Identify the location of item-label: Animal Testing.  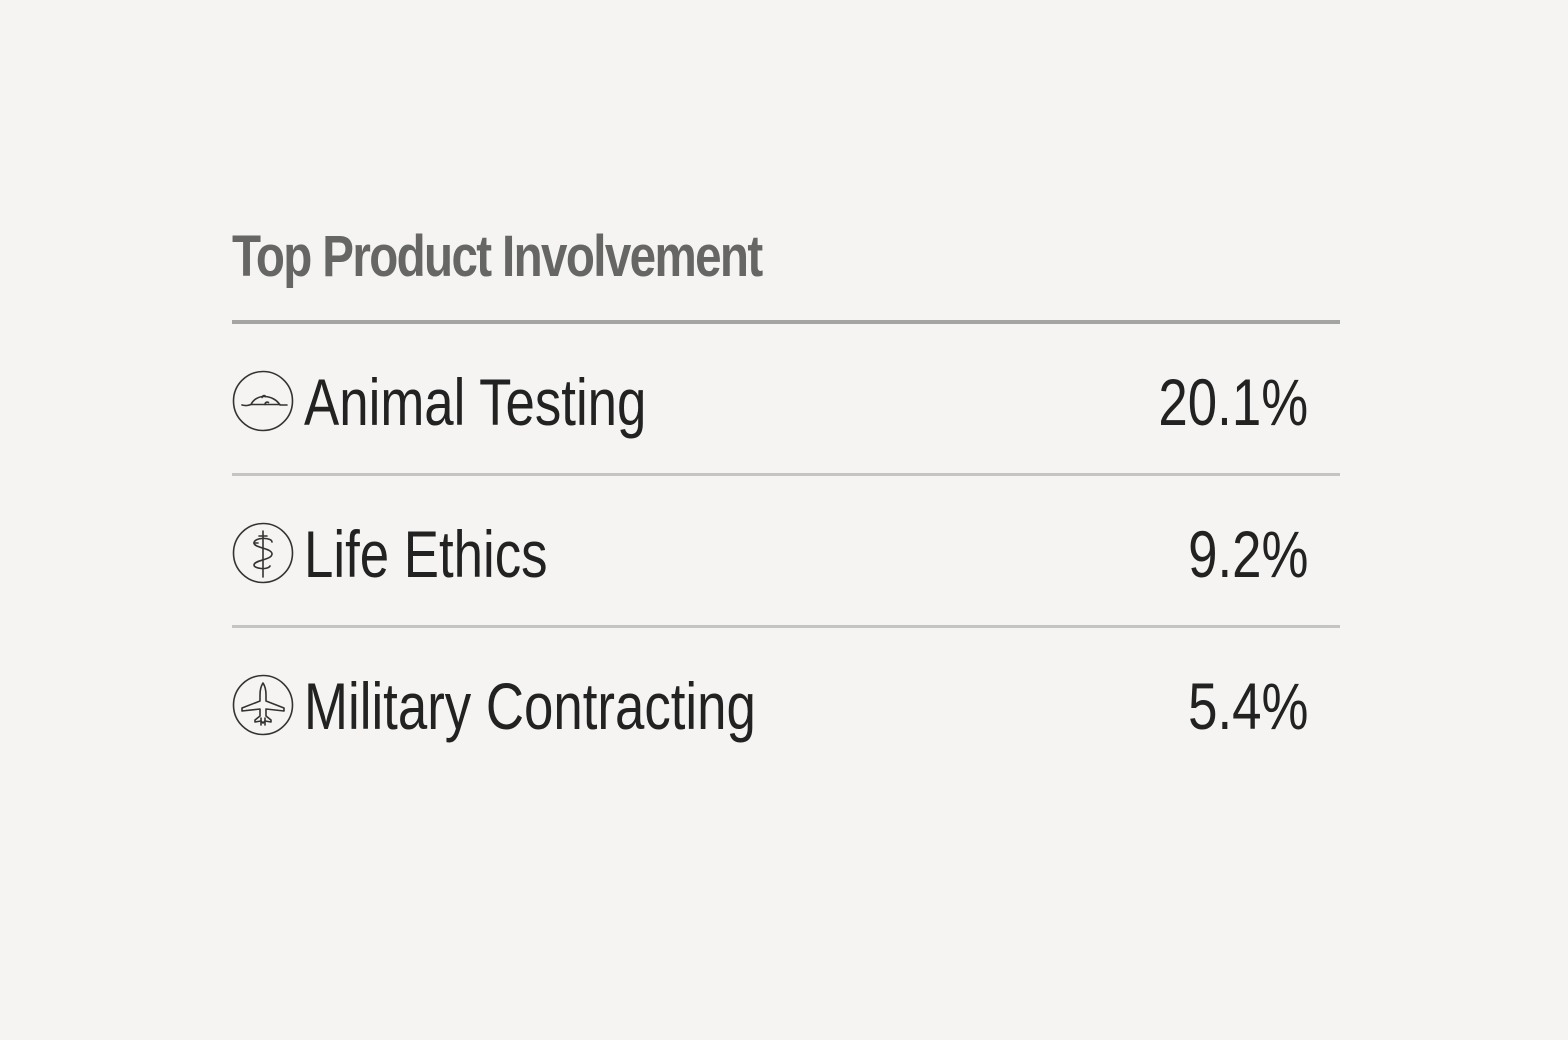
(475, 402).